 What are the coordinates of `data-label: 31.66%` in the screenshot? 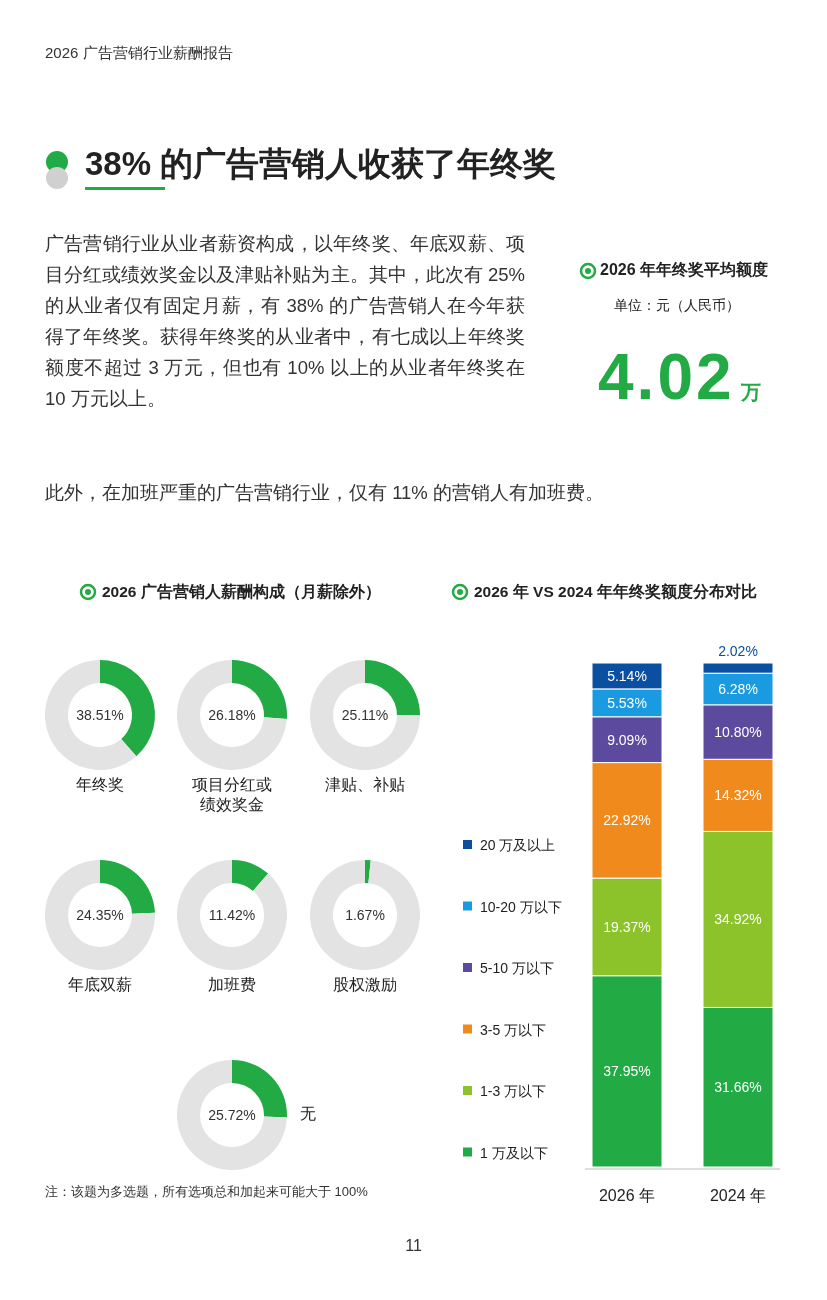 It's located at (738, 1087).